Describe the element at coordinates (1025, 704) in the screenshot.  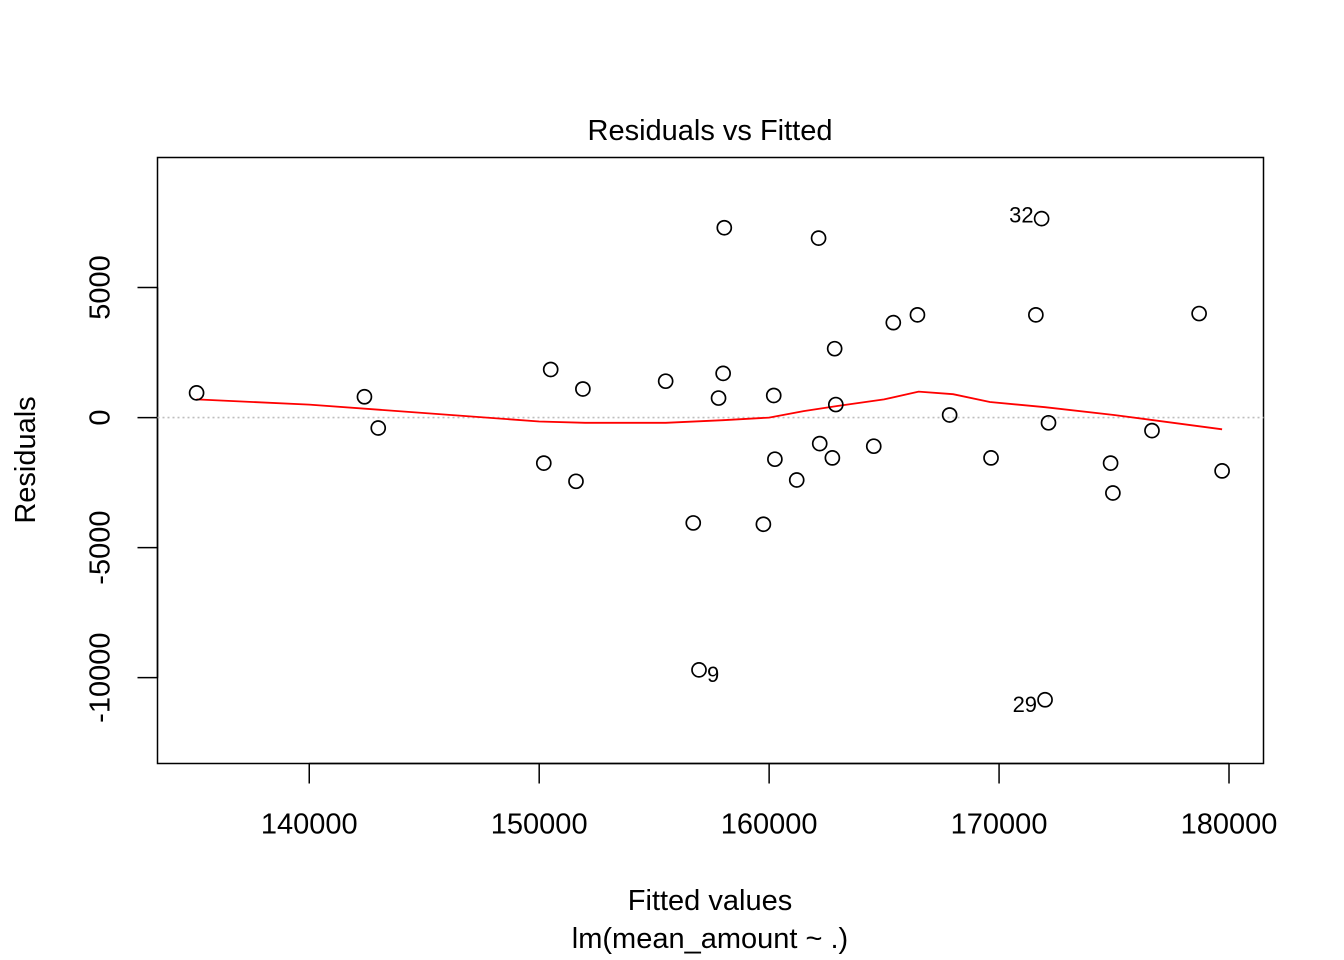
I see `point-label: 29` at that location.